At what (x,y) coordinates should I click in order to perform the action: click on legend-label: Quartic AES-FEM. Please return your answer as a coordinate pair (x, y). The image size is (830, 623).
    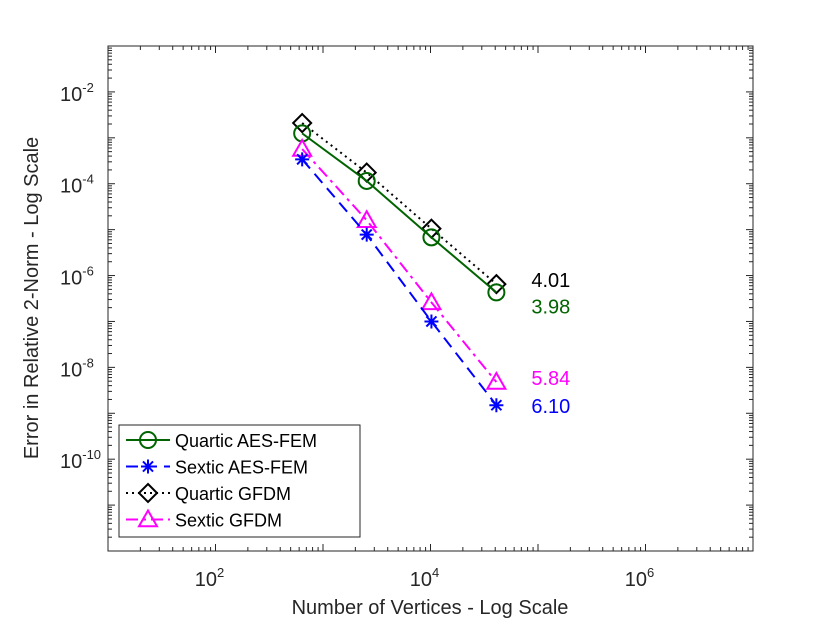
    Looking at the image, I should click on (246, 441).